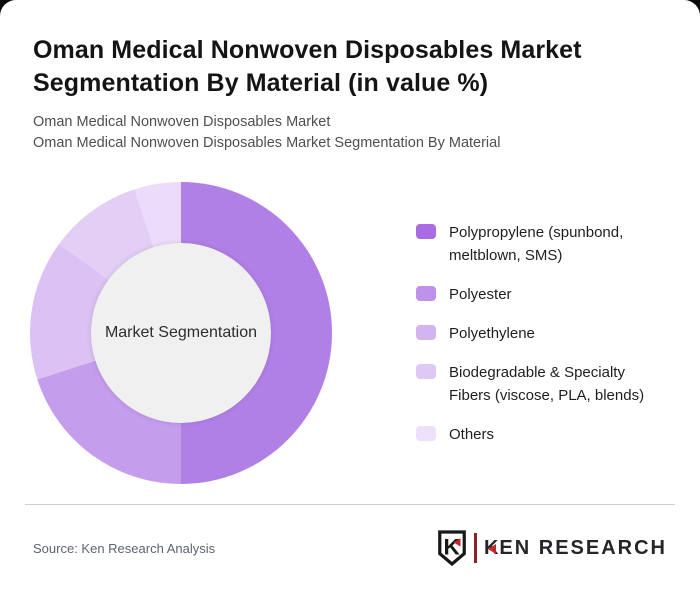  I want to click on ken-research-logo: K KEN RESEARCH, so click(551, 548).